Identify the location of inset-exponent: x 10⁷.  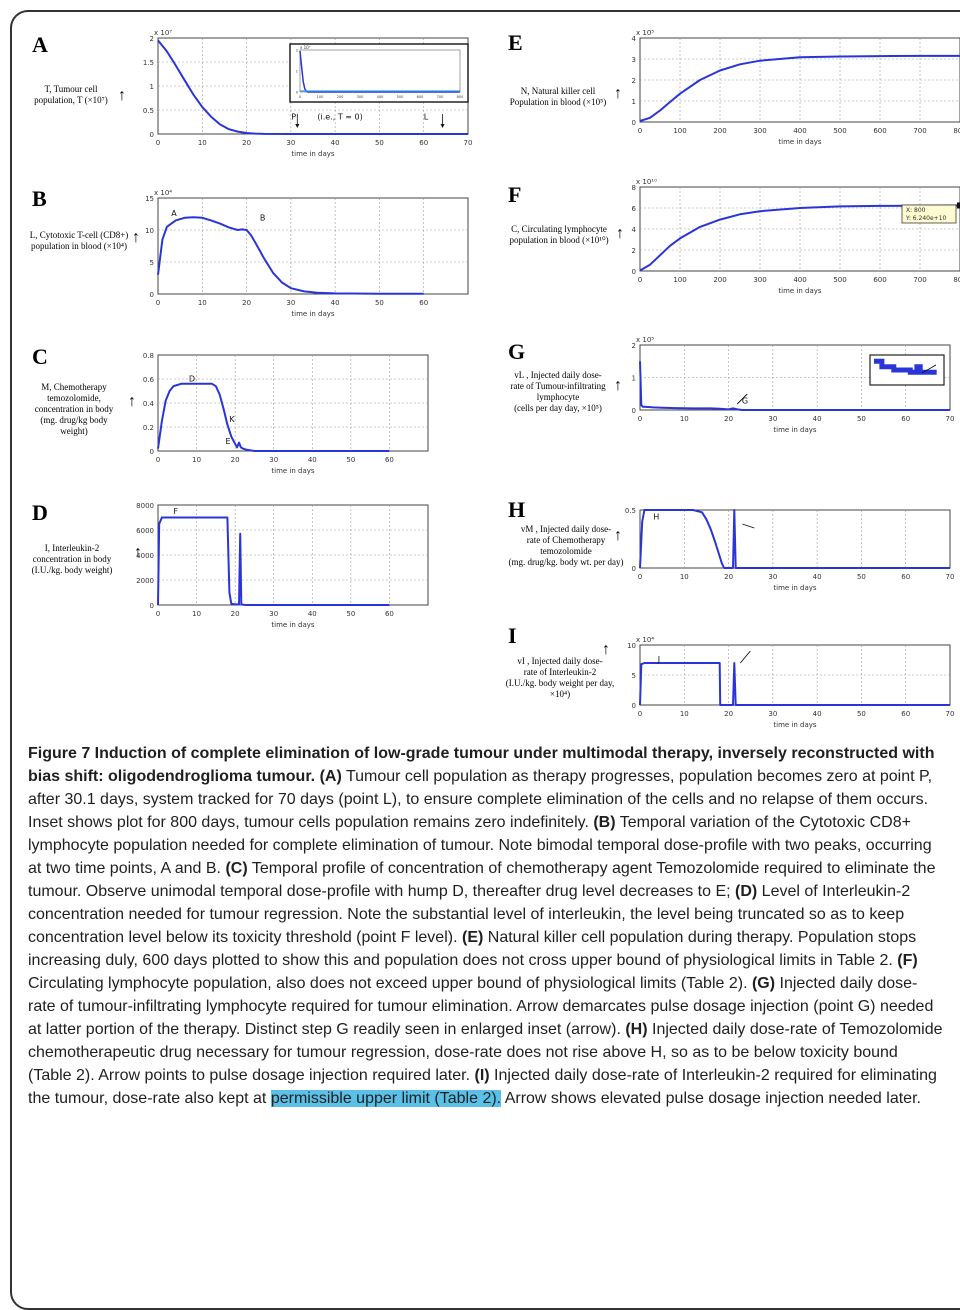
(305, 47).